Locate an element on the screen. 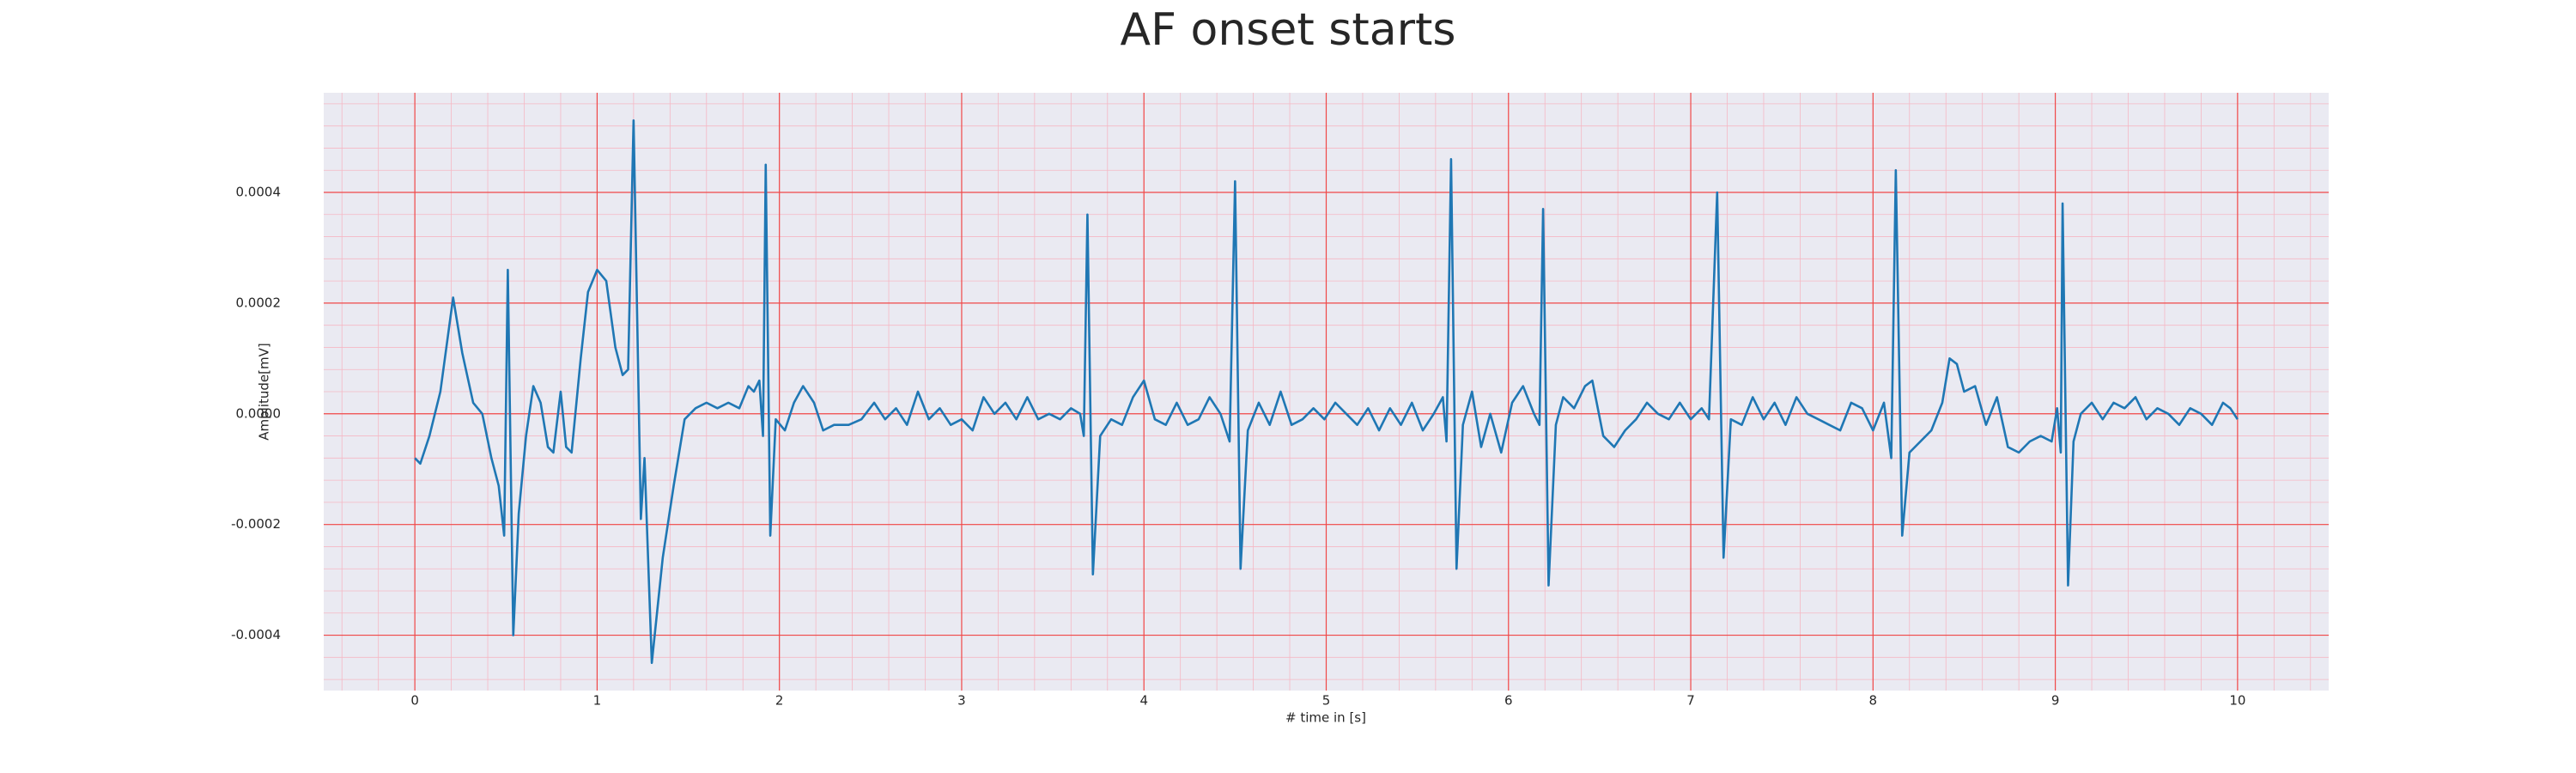 Image resolution: width=2576 pixels, height=773 pixels. x-tick-label: 10 is located at coordinates (2237, 701).